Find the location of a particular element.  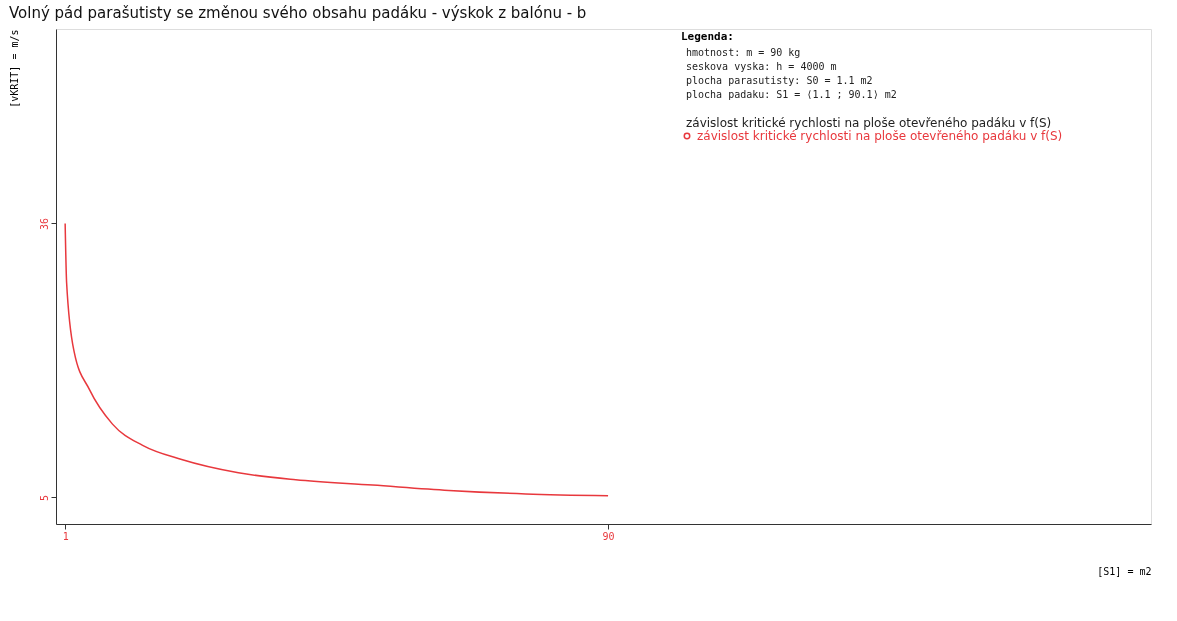

legend-label: závislost kritické rychlosti na ploše otevřeného padáku v f(S) is located at coordinates (880, 136).